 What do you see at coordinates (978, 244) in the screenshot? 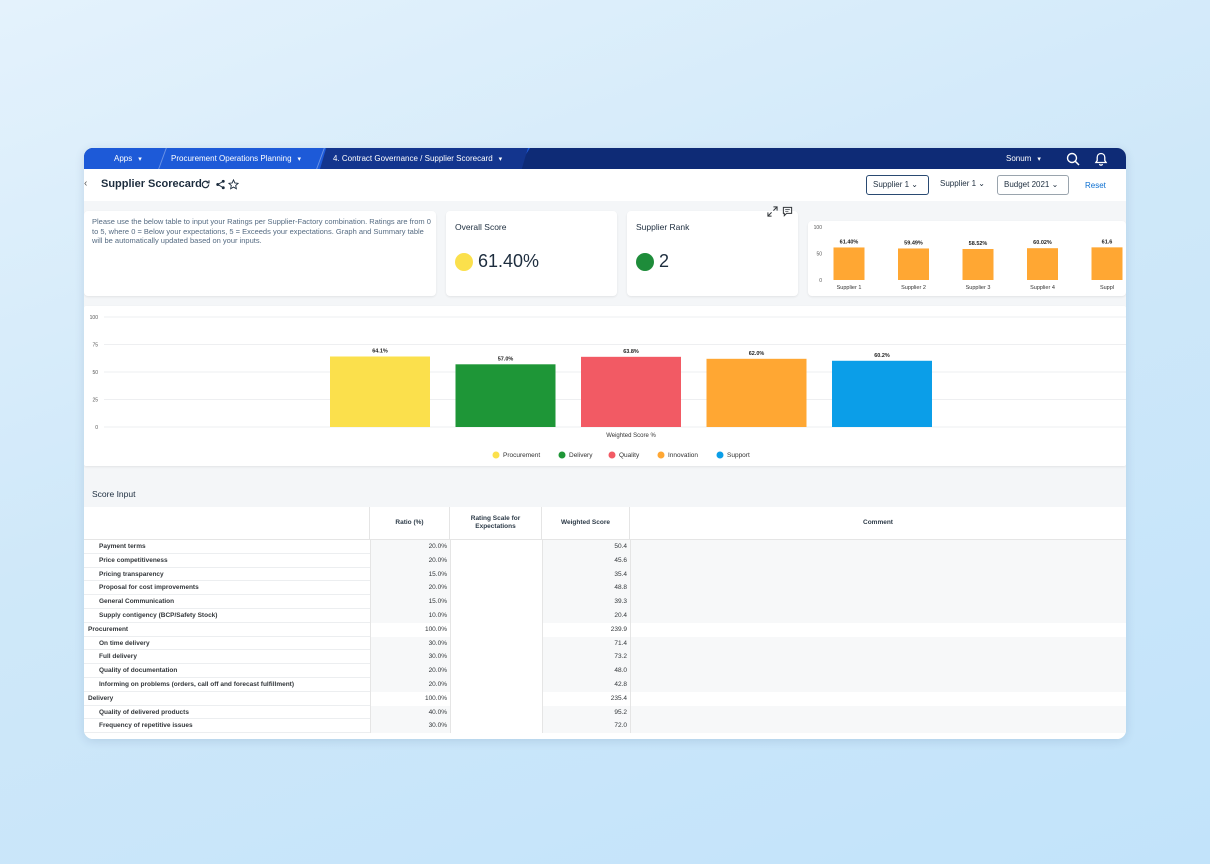
I see `bar-data-label: 58.52%` at bounding box center [978, 244].